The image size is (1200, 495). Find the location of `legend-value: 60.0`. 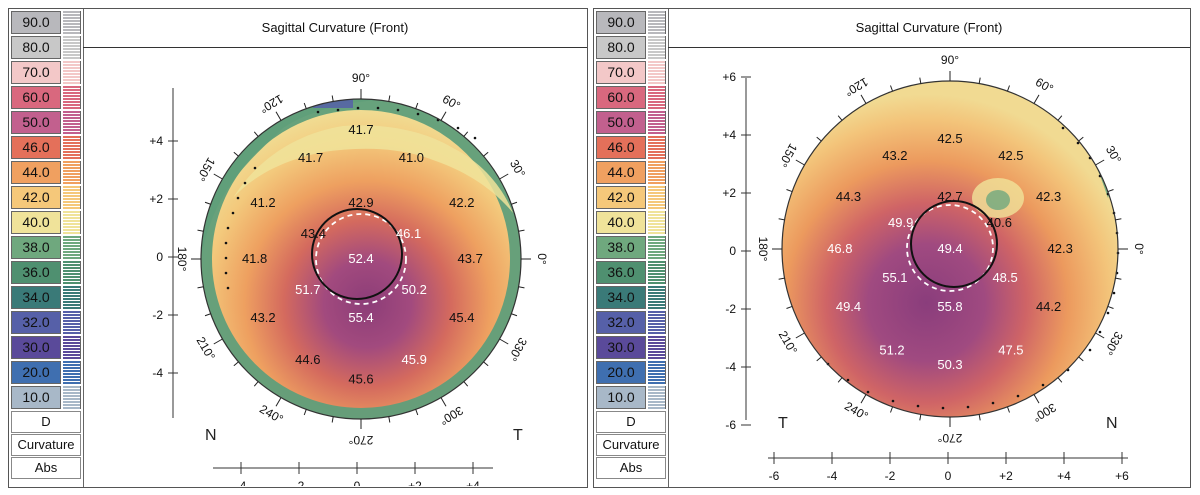

legend-value: 60.0 is located at coordinates (36, 97).